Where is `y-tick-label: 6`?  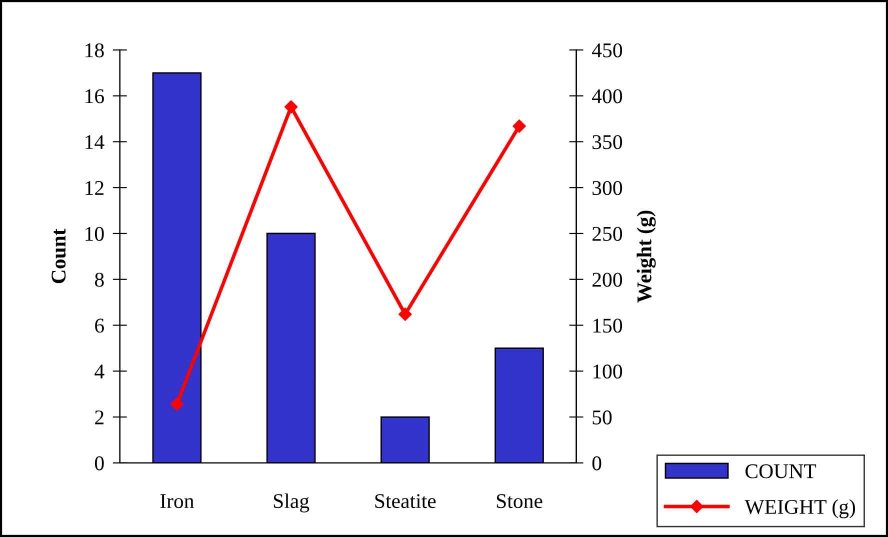
y-tick-label: 6 is located at coordinates (99, 325).